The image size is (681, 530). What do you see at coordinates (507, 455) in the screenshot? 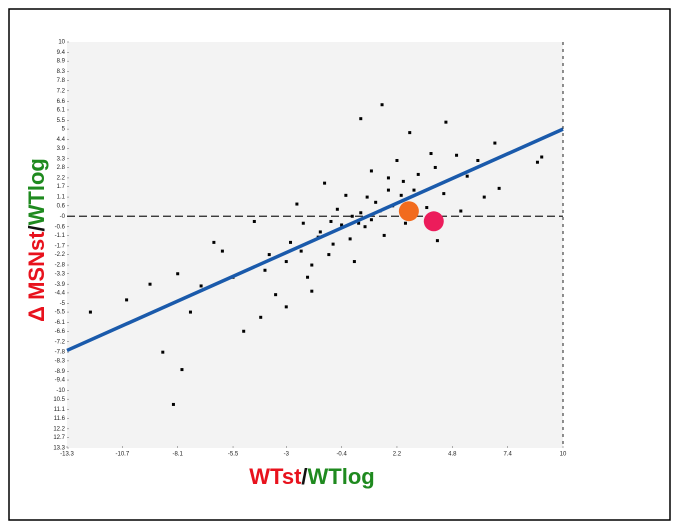
I see `x-tick-label: 7.4` at bounding box center [507, 455].